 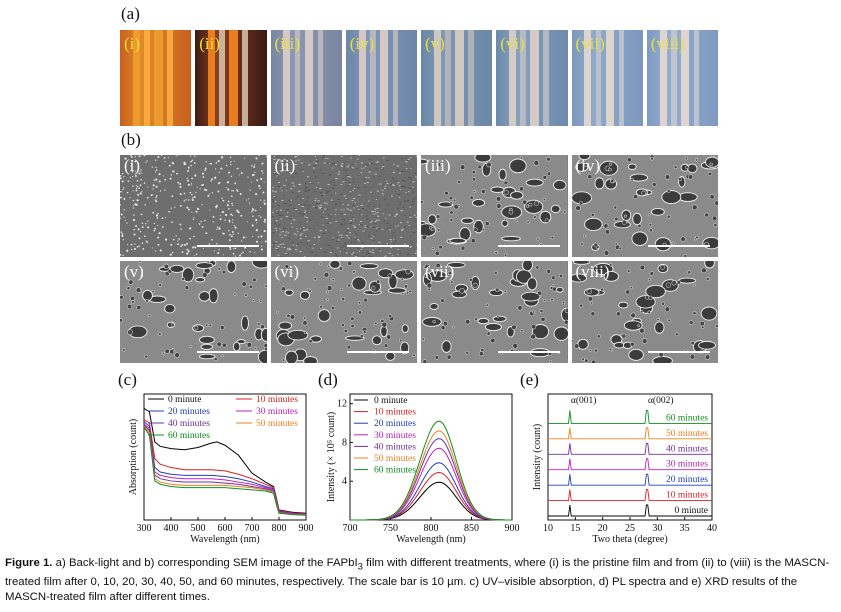 I want to click on series-label: 40 minutes, so click(x=687, y=449).